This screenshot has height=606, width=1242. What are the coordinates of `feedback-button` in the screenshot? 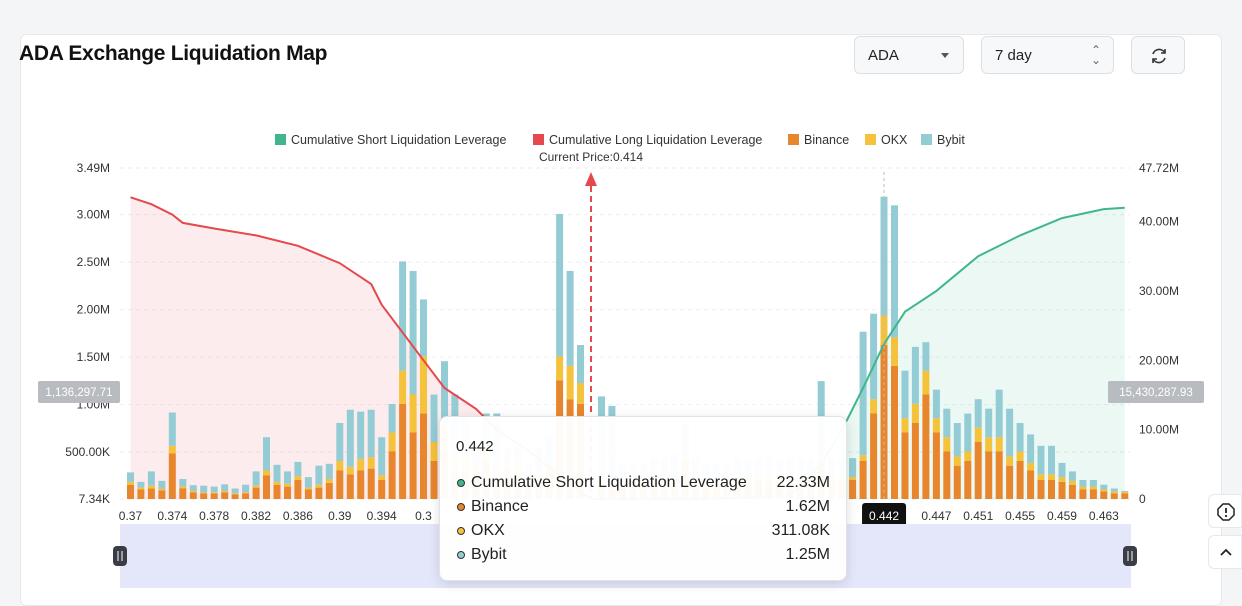 It's located at (1225, 511).